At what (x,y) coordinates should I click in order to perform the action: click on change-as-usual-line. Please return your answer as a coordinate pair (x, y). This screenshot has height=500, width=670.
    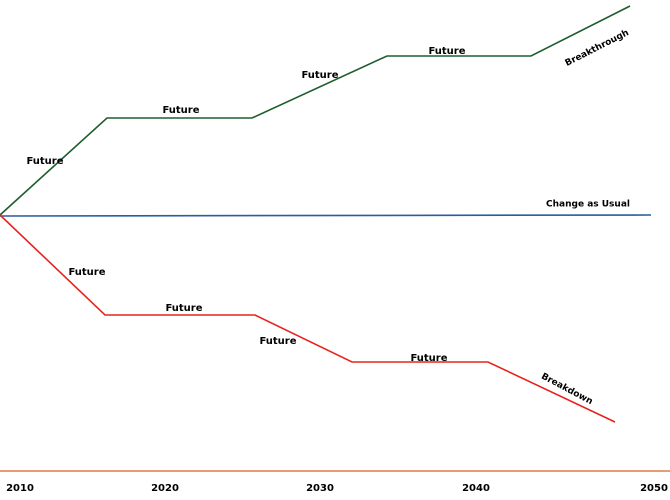
    Looking at the image, I should click on (326, 215).